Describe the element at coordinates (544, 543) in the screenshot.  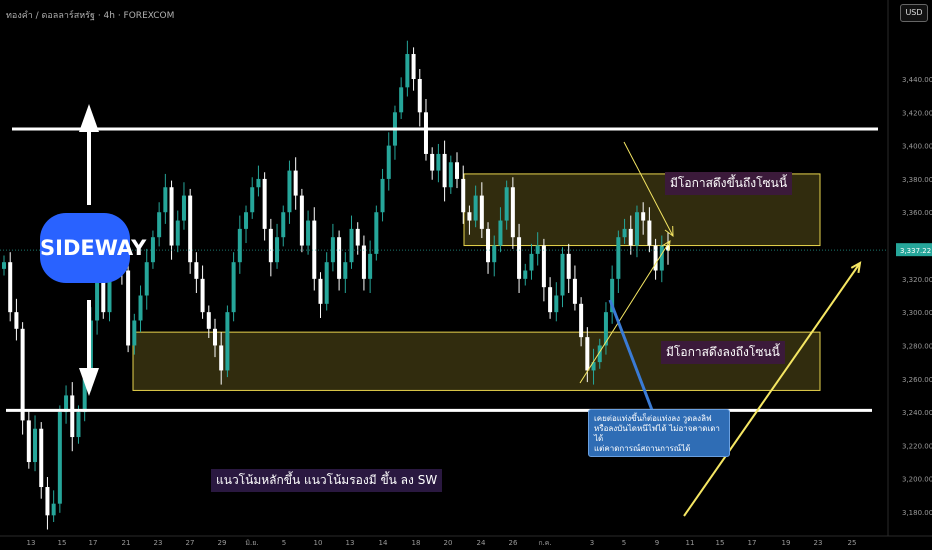
I see `x-tick-label: ก.ค.` at that location.